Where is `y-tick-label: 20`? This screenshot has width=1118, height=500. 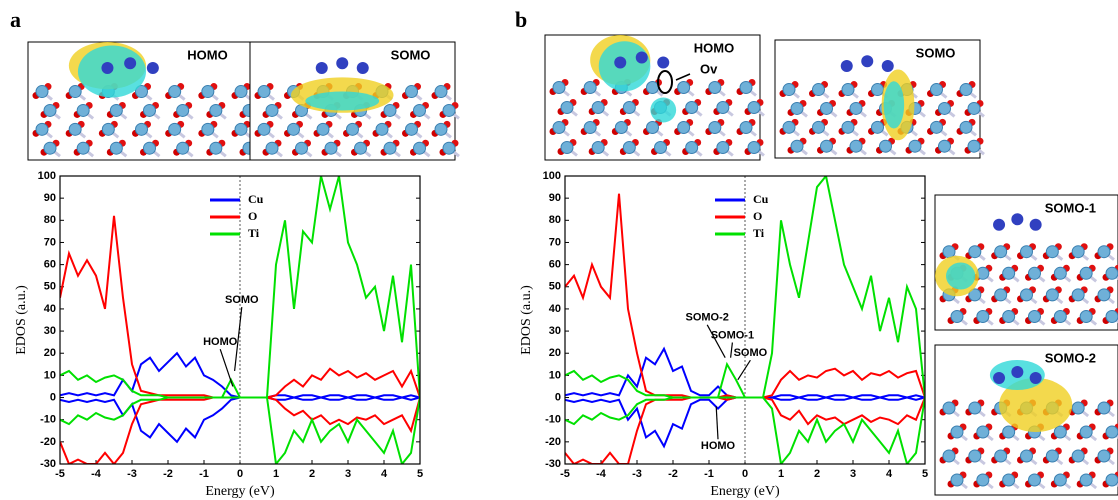 y-tick-label: 20 is located at coordinates (50, 353).